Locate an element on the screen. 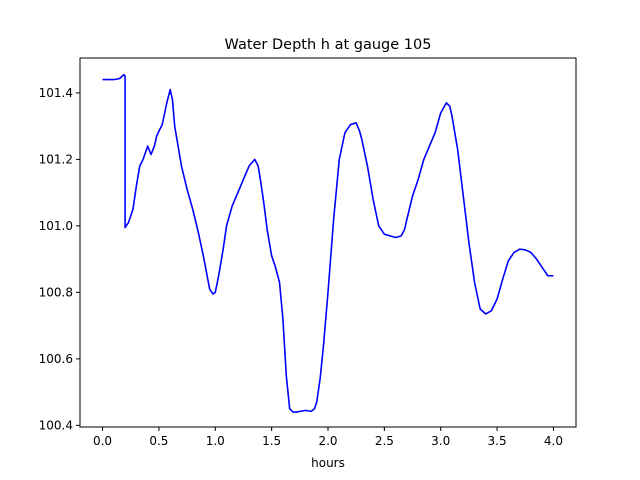 The width and height of the screenshot is (640, 480). x-tick-label: 3.5 is located at coordinates (497, 441).